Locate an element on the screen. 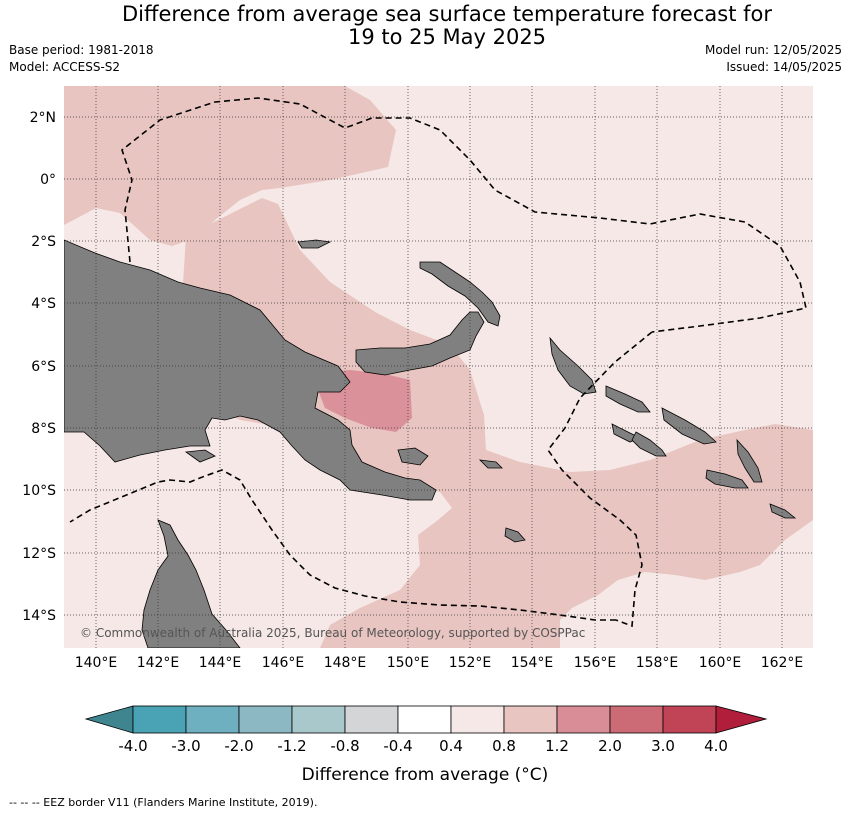 The height and width of the screenshot is (816, 850). colorbar-label: 3.0 is located at coordinates (663, 746).